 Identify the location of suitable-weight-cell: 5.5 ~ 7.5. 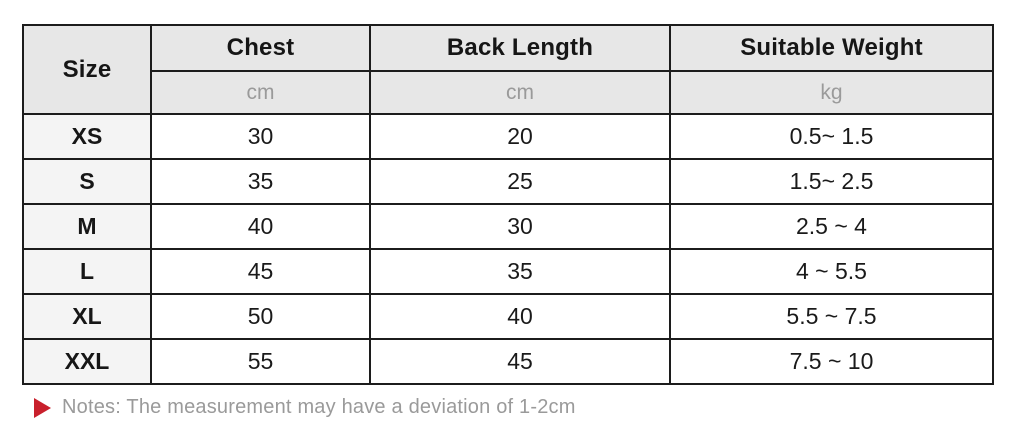
(831, 316).